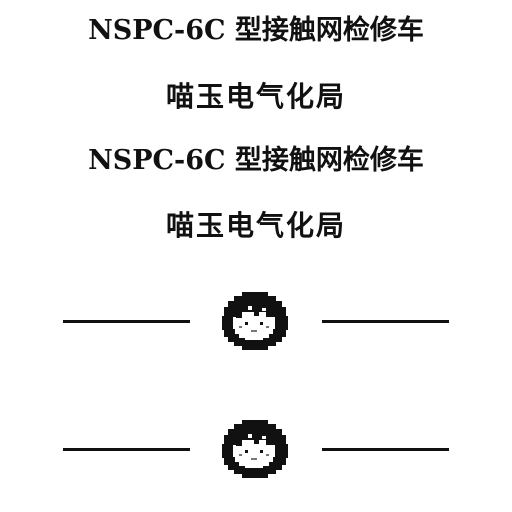 Image resolution: width=512 pixels, height=512 pixels. Describe the element at coordinates (255, 96) in the screenshot. I see `title-organization-line-1: 喵玉电气化局` at that location.